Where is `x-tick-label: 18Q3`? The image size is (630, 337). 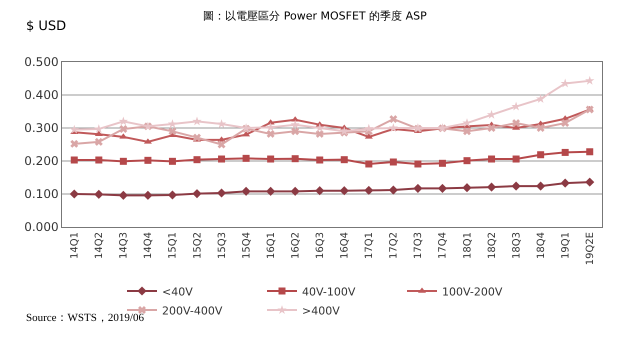 x-tick-label: 18Q3 is located at coordinates (516, 245).